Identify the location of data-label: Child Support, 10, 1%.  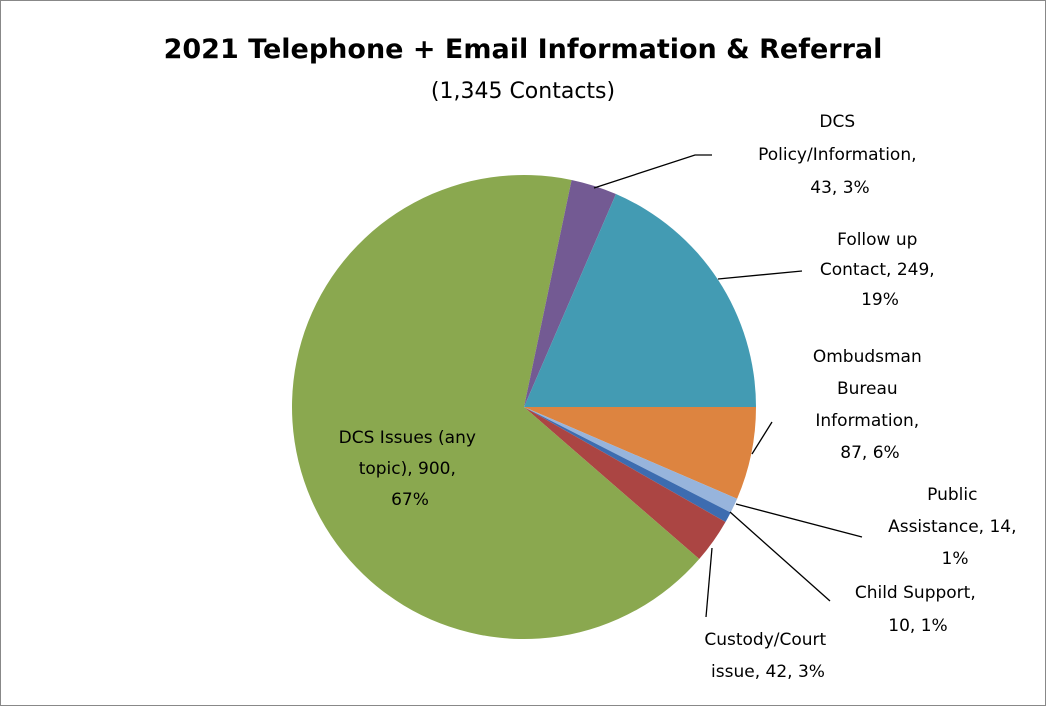
(918, 609).